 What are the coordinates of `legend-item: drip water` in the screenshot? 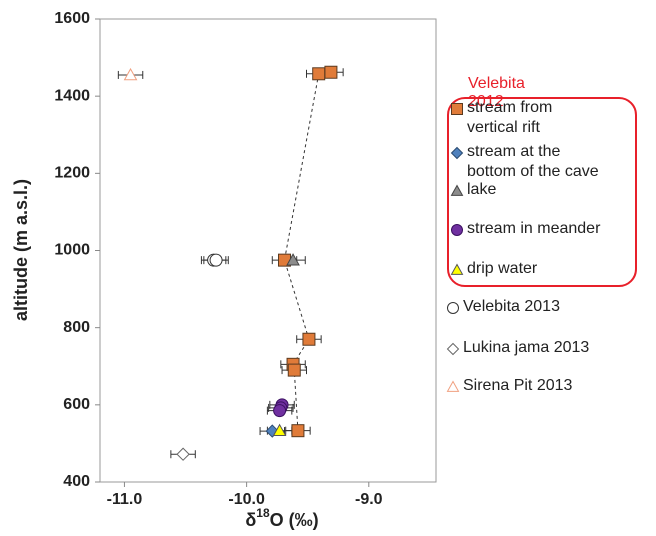 It's located at (528, 269).